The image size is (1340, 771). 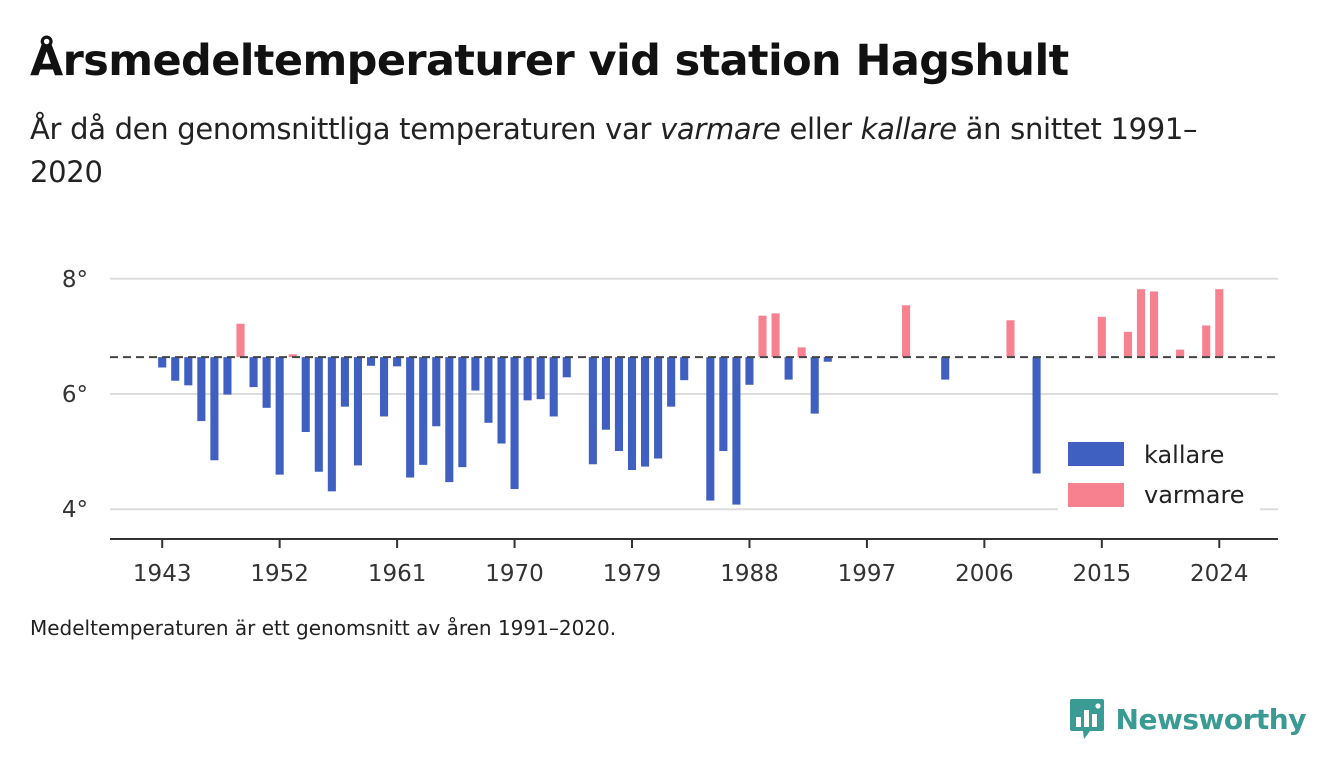 I want to click on y-axis-ticks: 4° 6° 8°, so click(x=75, y=395).